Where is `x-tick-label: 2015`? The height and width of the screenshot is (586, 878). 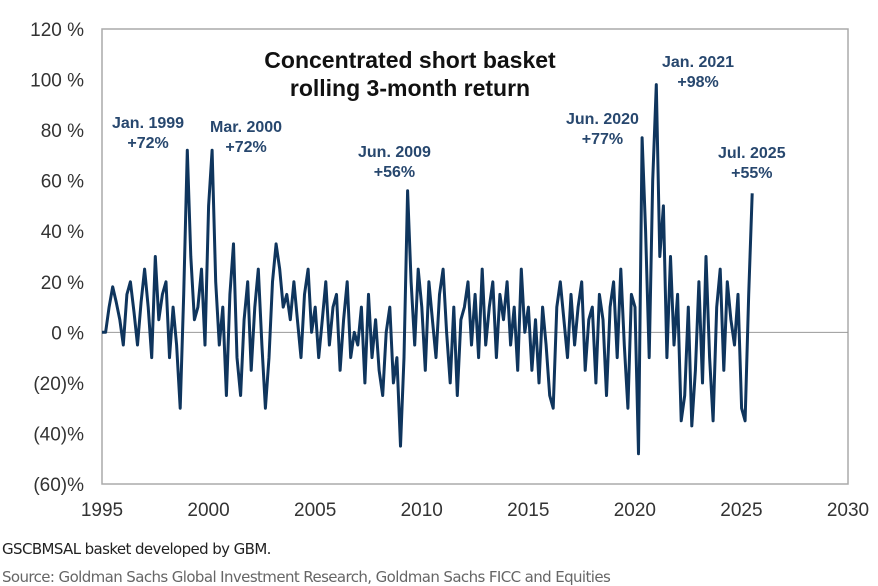
x-tick-label: 2015 is located at coordinates (528, 510).